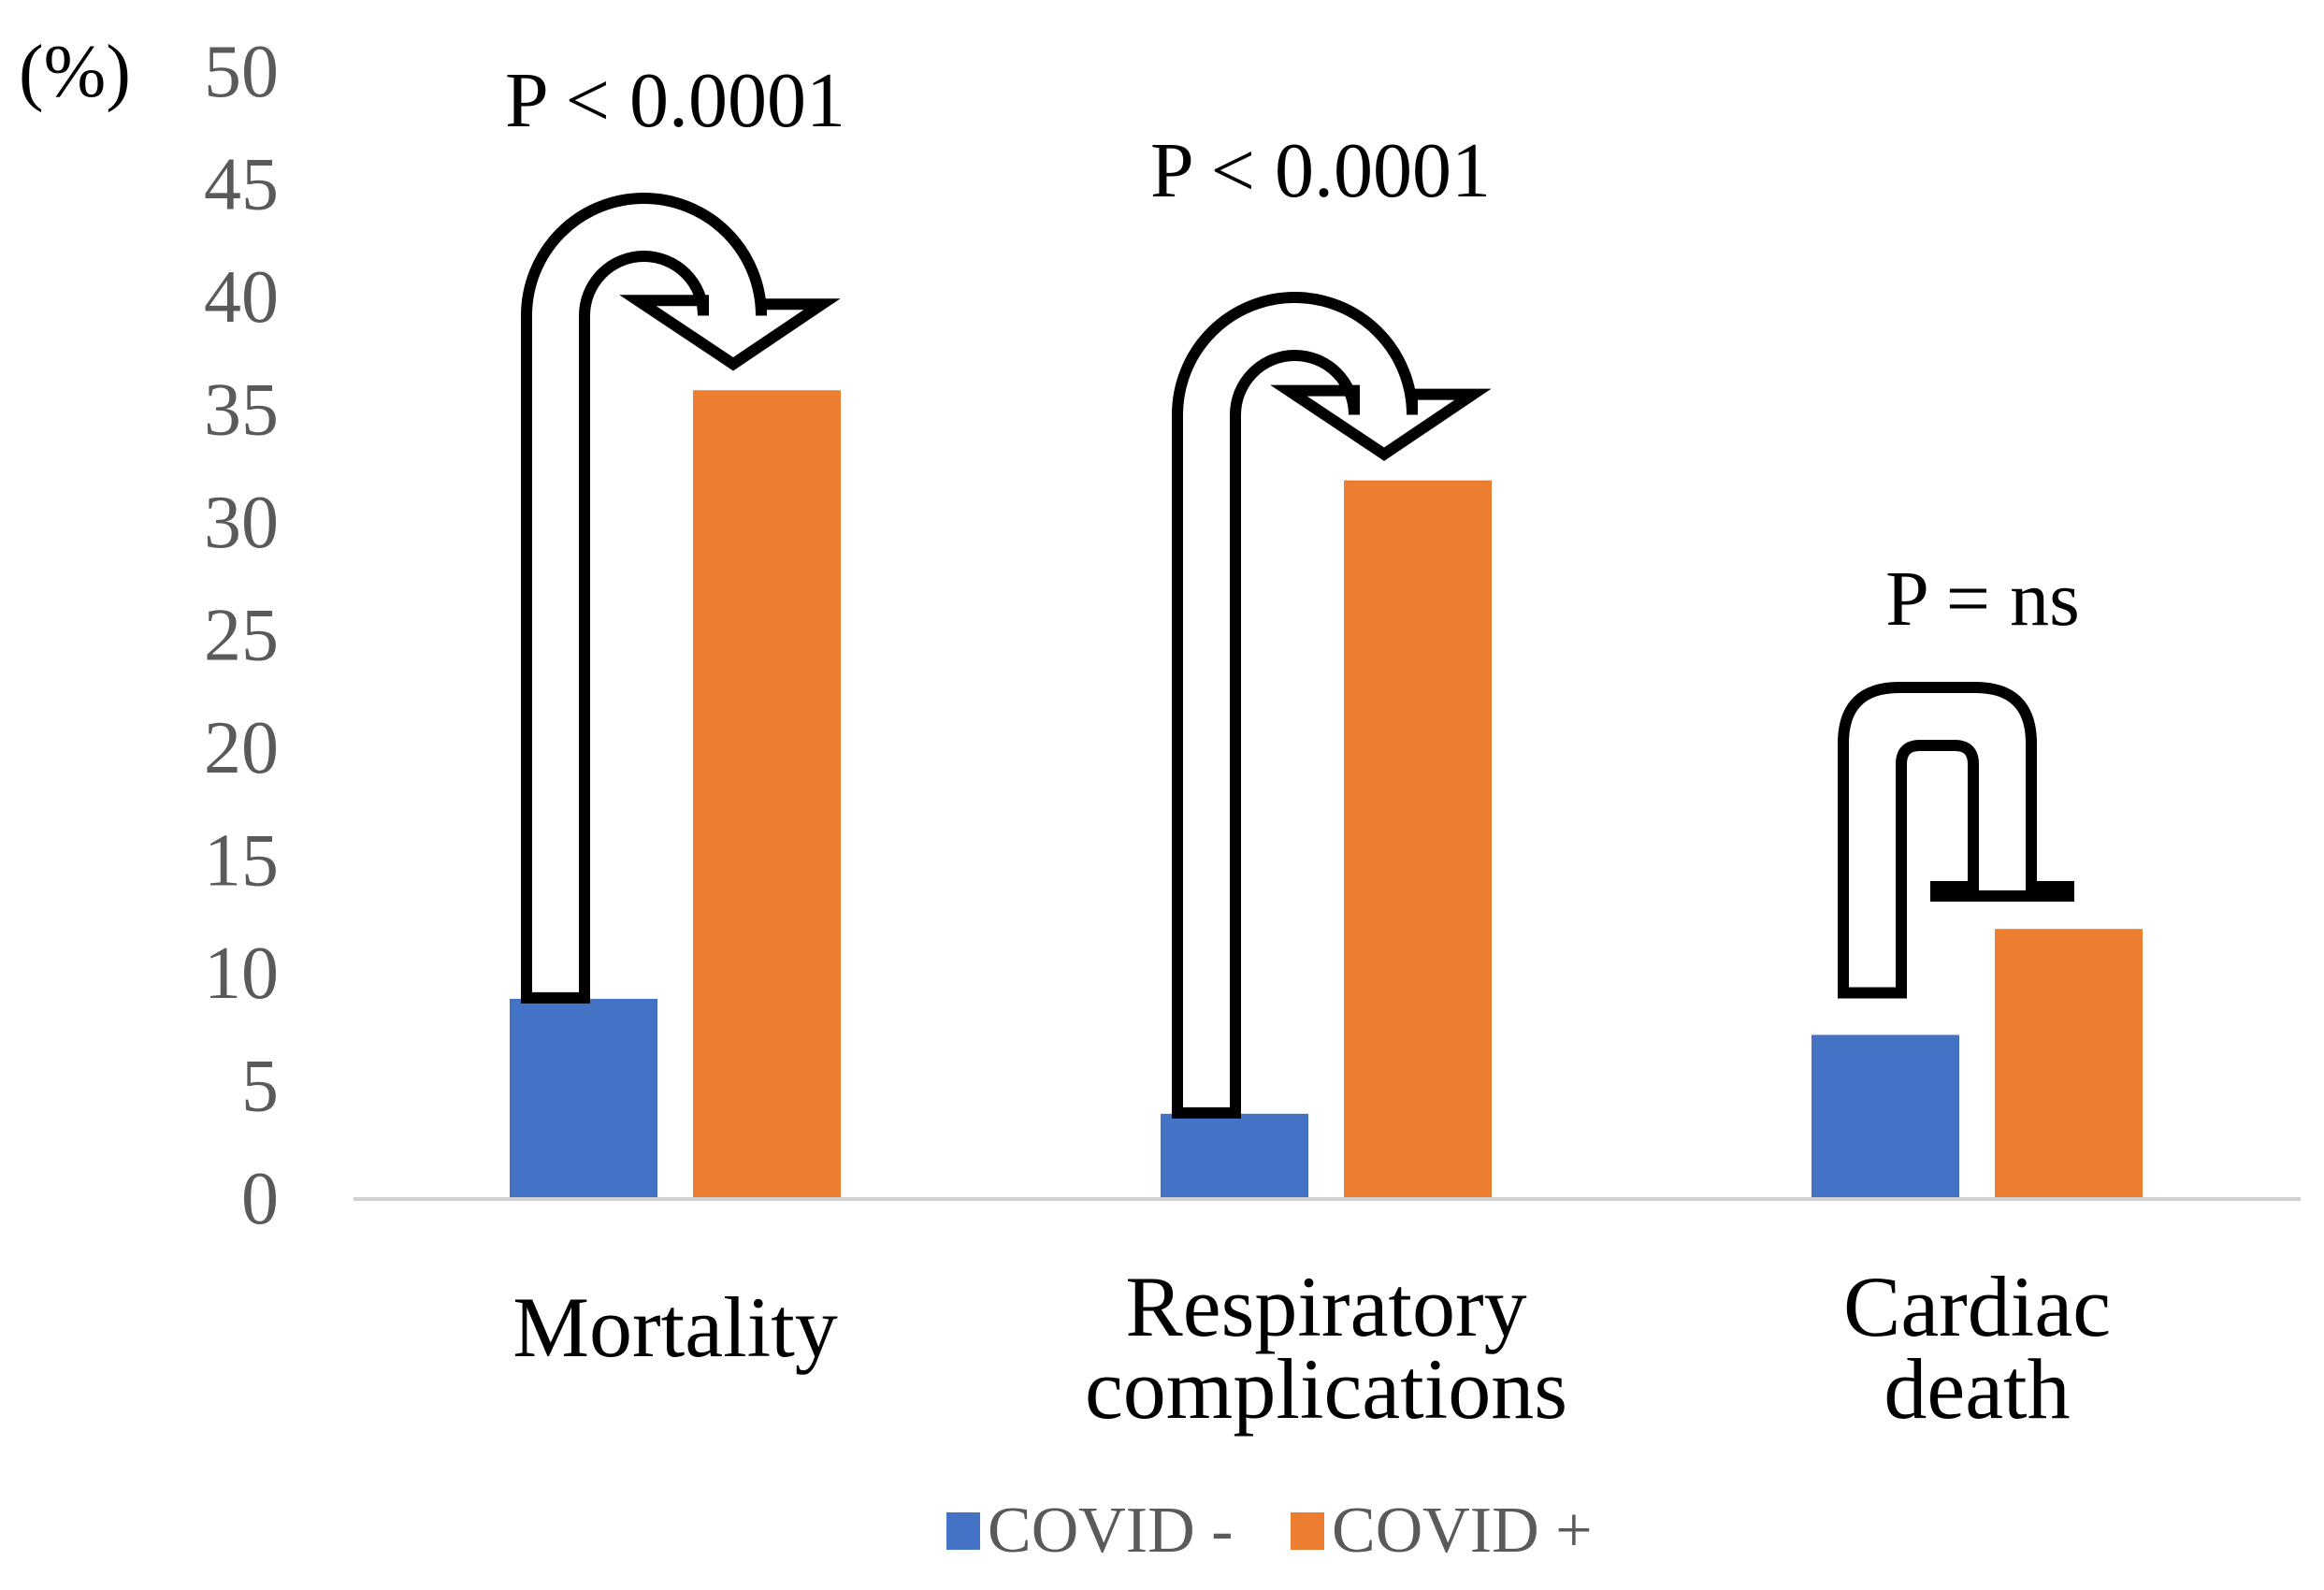 Image resolution: width=2324 pixels, height=1590 pixels. Describe the element at coordinates (260, 1087) in the screenshot. I see `y-tick-label: 5` at that location.